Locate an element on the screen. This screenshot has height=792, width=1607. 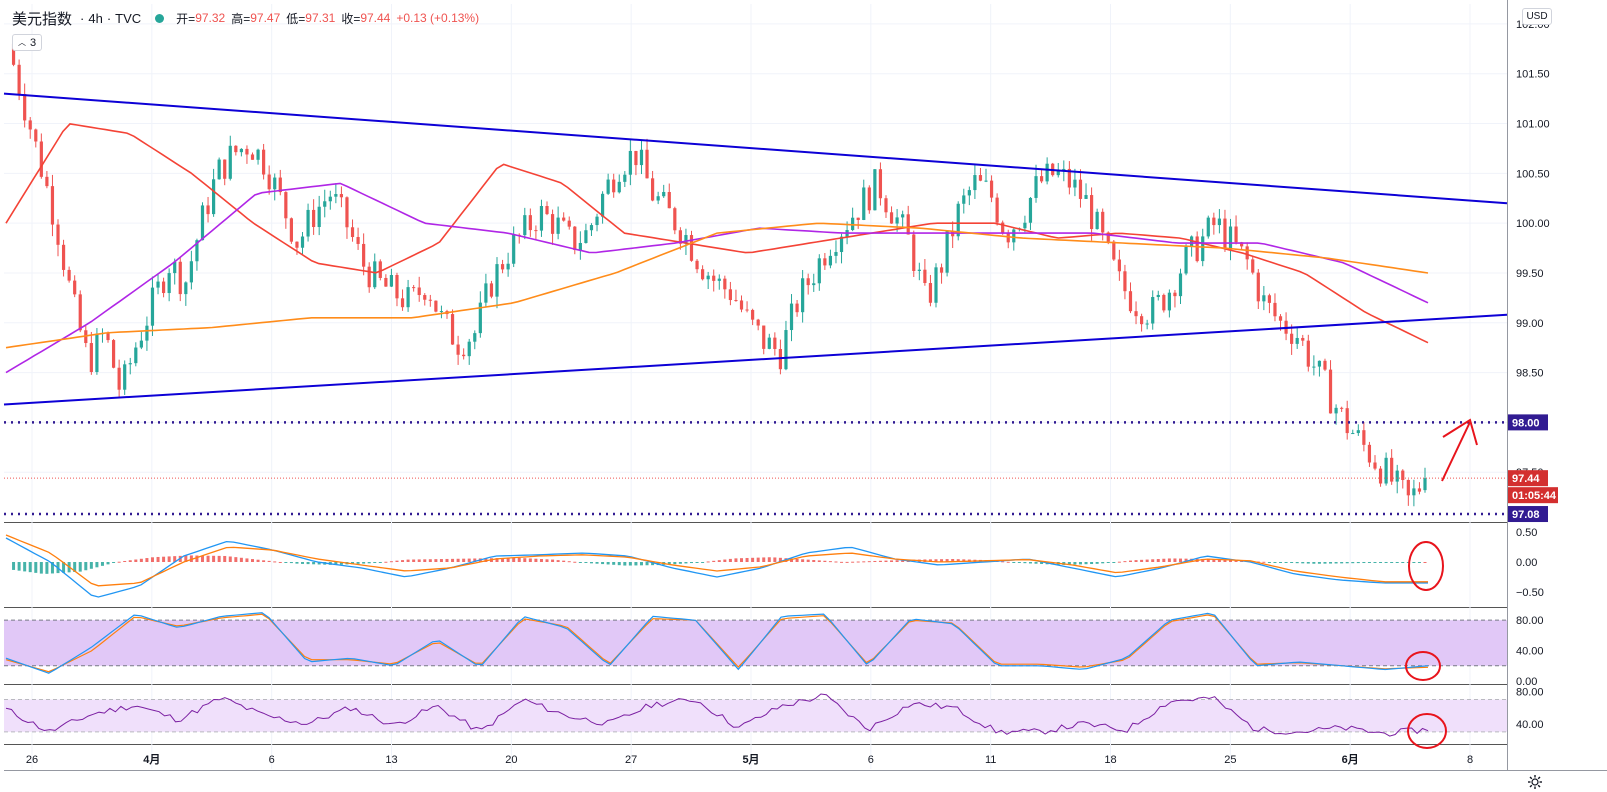
open-value: 97.32 is located at coordinates (210, 18).